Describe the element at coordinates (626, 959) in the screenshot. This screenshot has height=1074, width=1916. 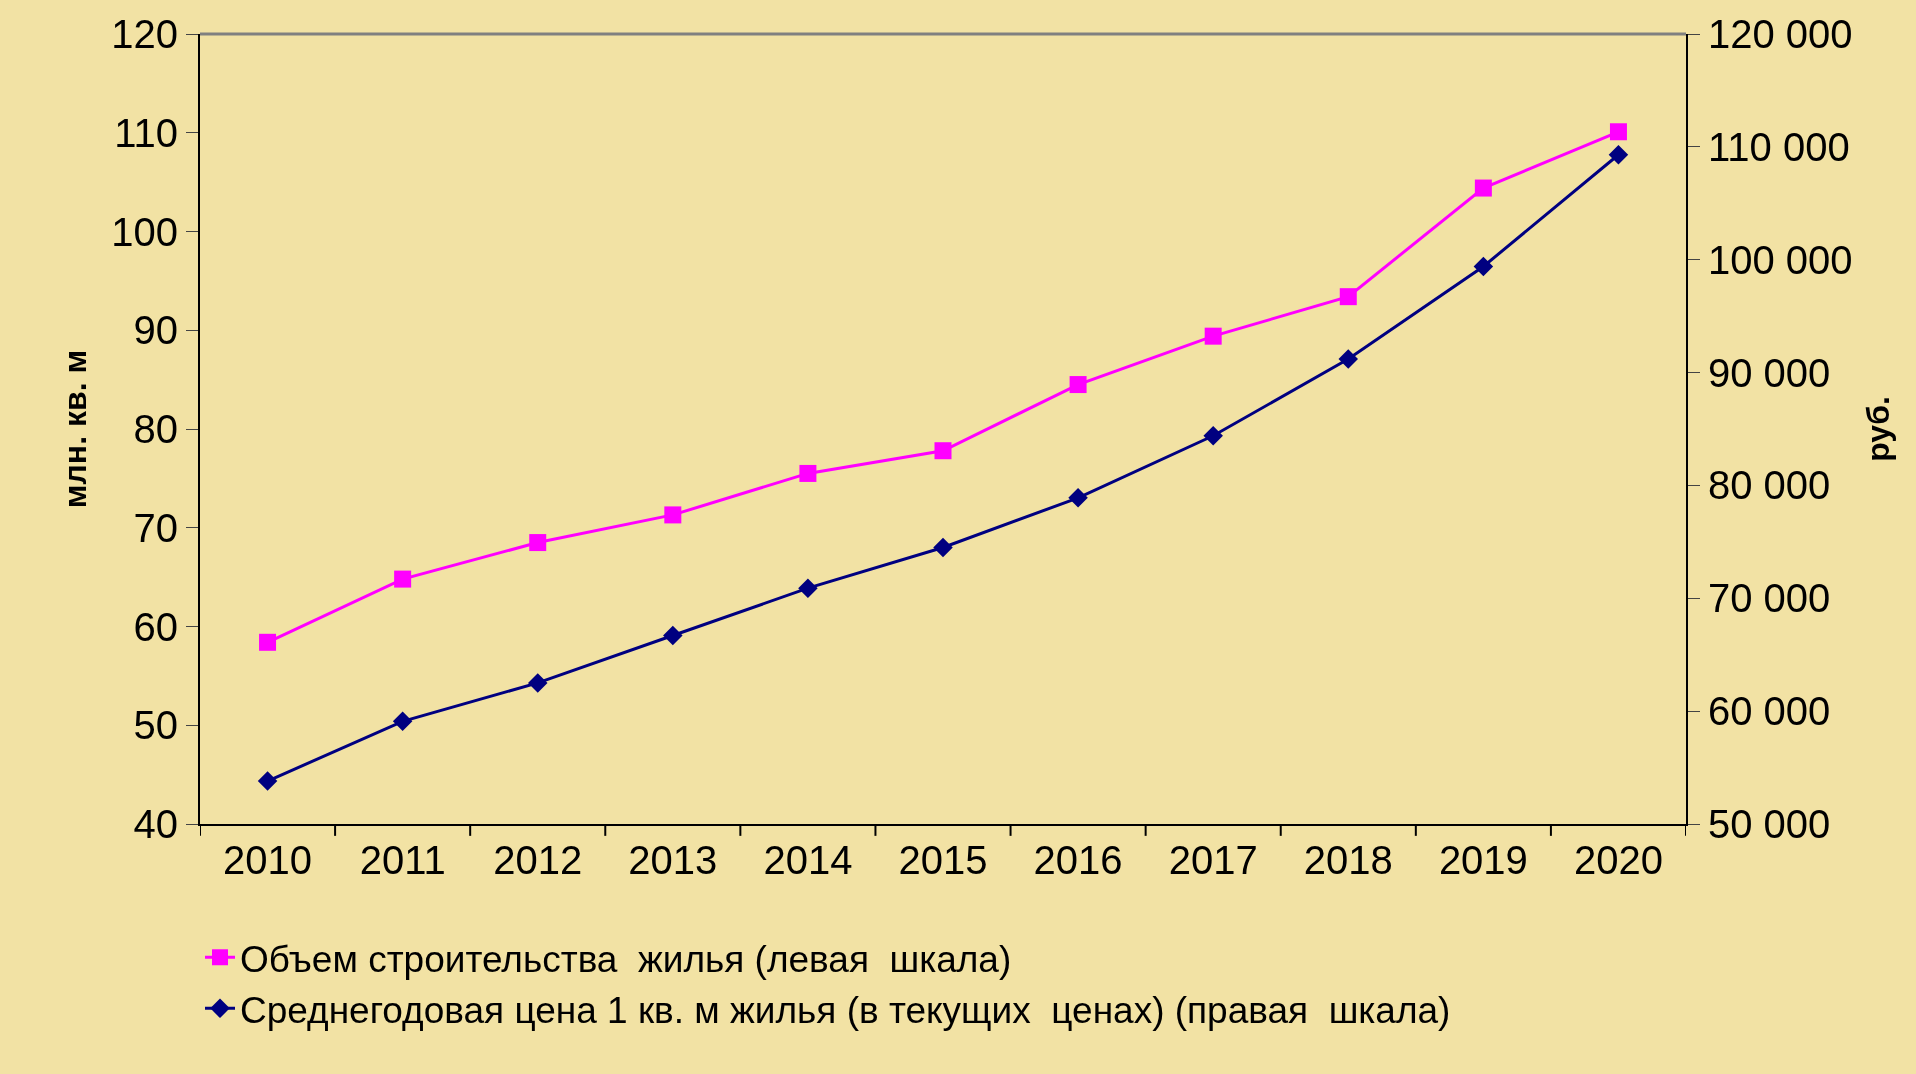
I see `legend-label: Объем строительства жилья (левая шкала)` at that location.